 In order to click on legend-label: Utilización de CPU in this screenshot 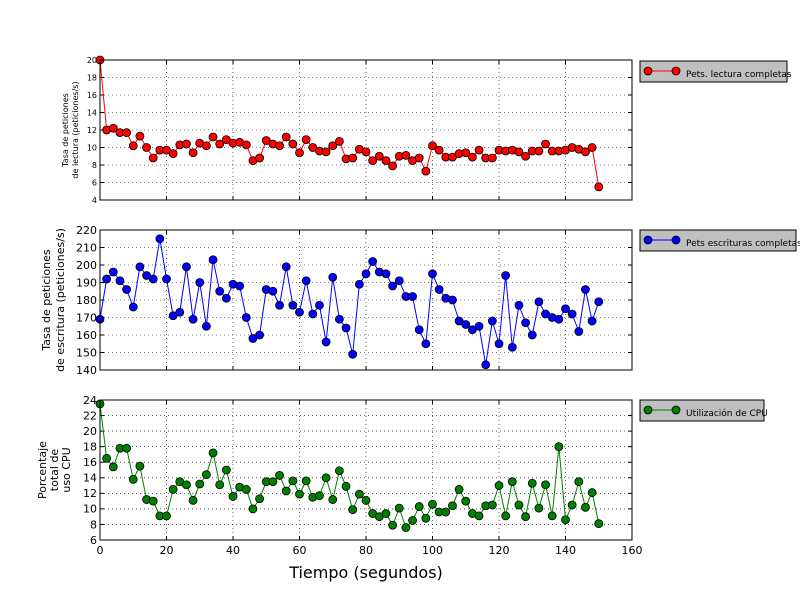, I will do `click(727, 413)`.